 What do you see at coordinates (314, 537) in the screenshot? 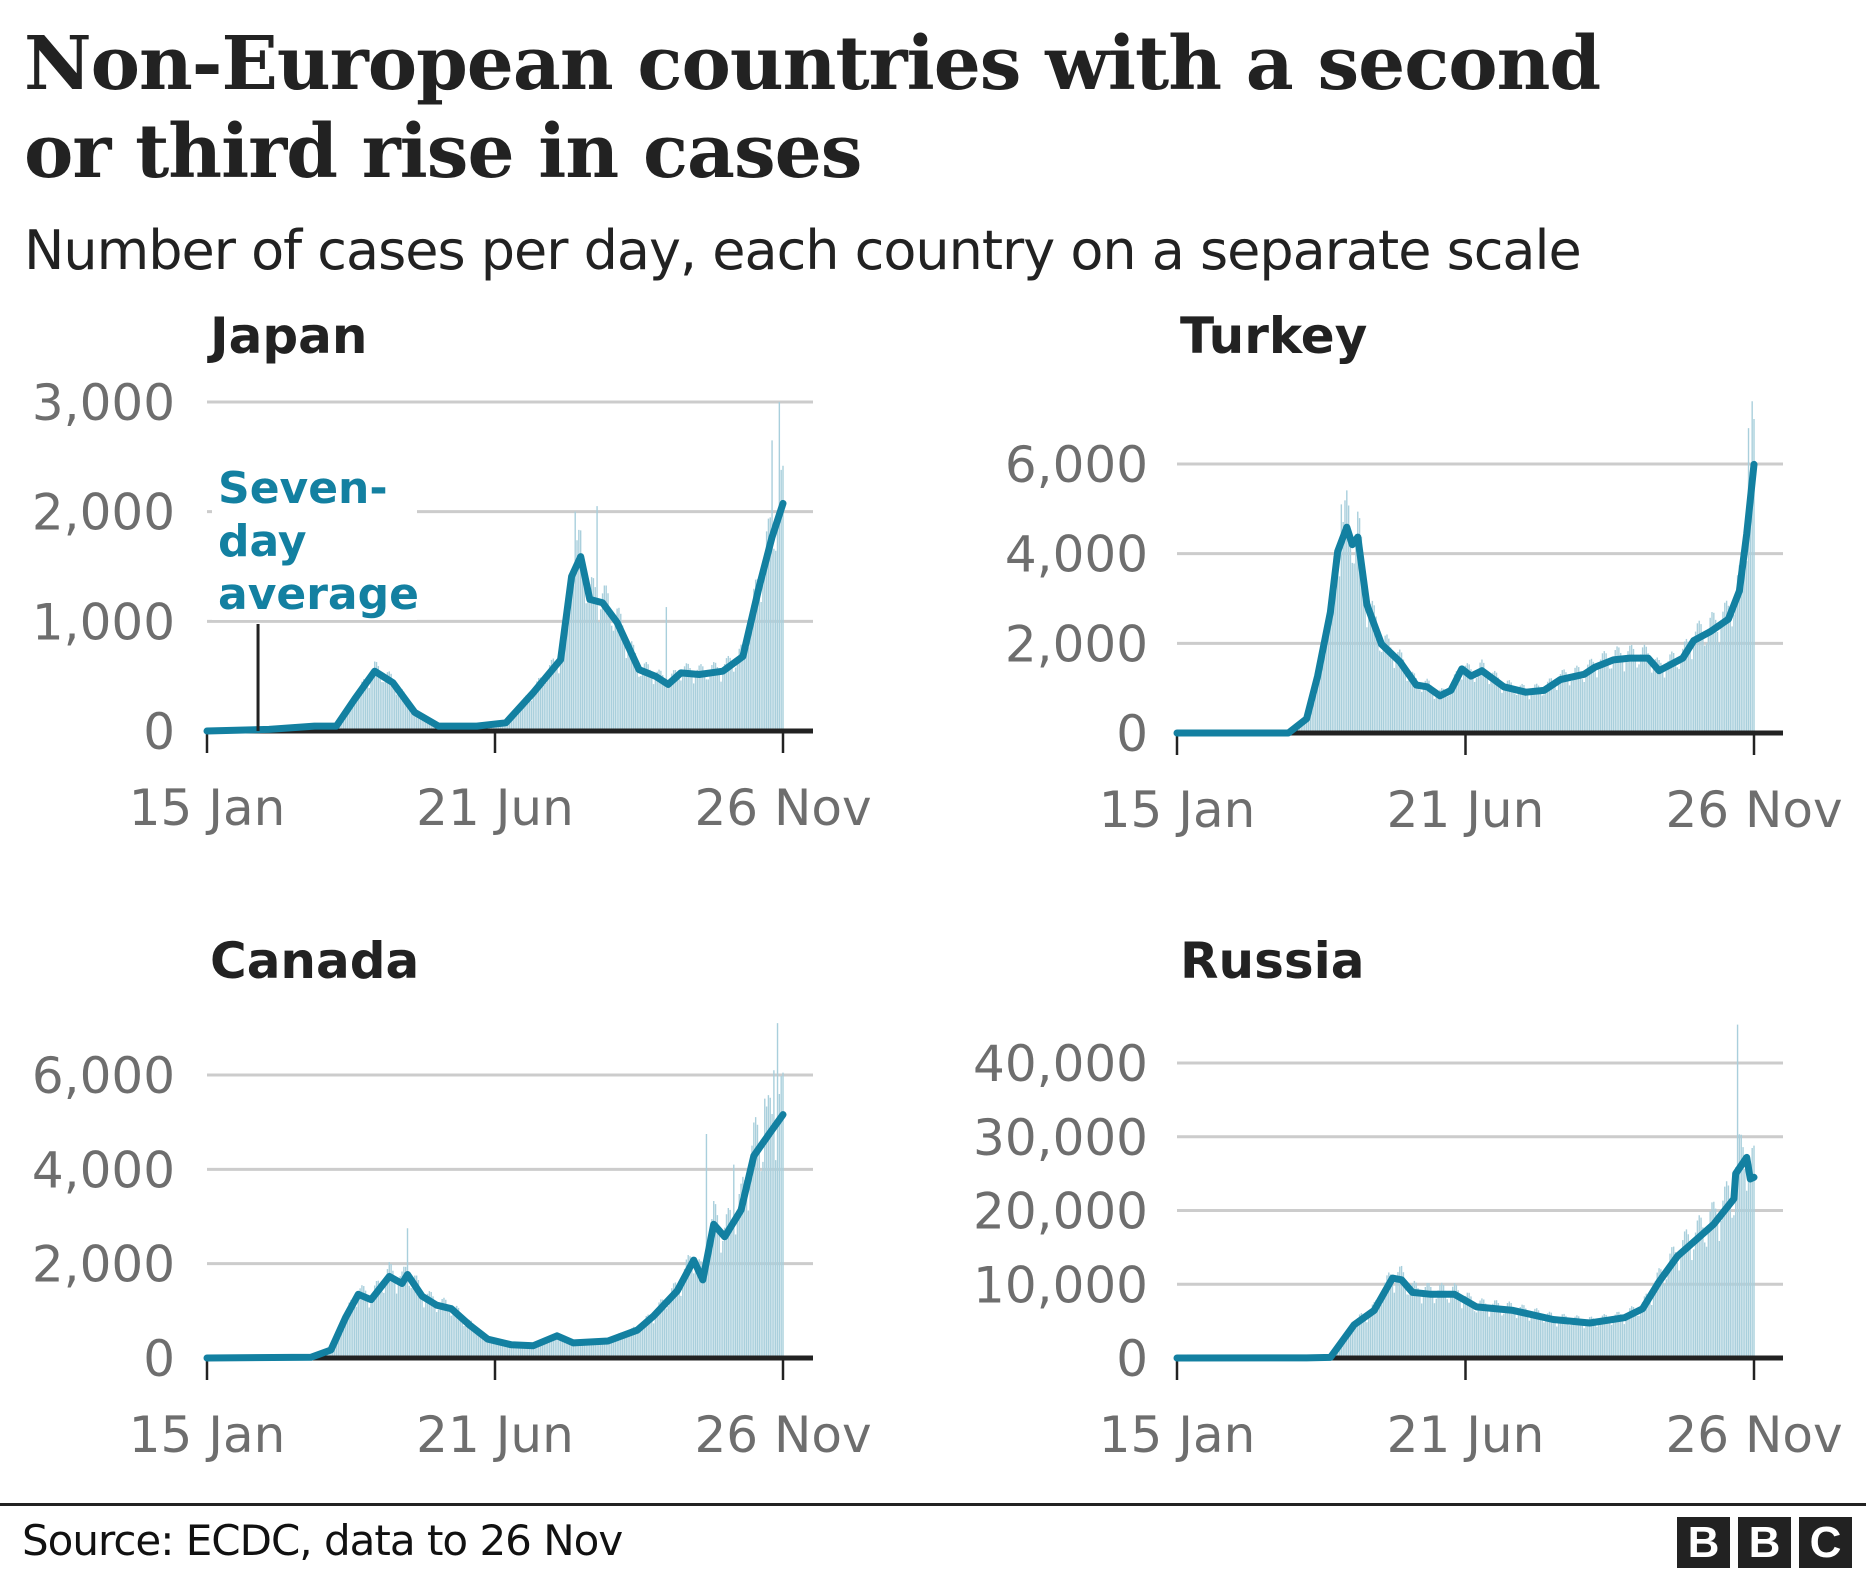
I see `annotation-background` at bounding box center [314, 537].